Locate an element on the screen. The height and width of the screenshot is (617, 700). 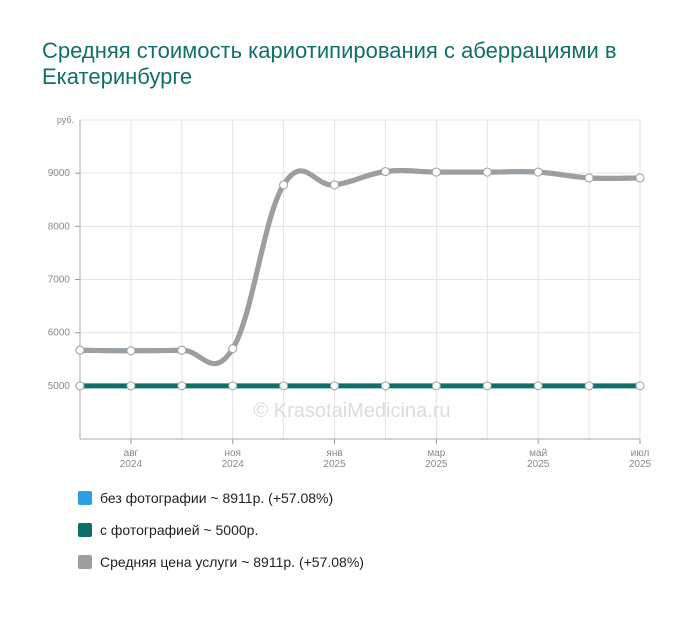
y-tick-label: 8000 is located at coordinates (59, 226).